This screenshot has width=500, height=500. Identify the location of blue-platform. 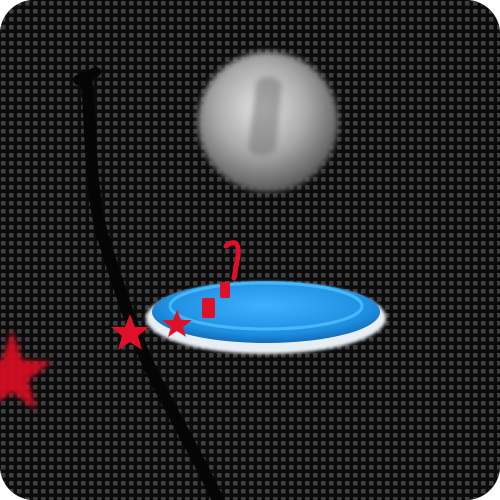
(266, 317).